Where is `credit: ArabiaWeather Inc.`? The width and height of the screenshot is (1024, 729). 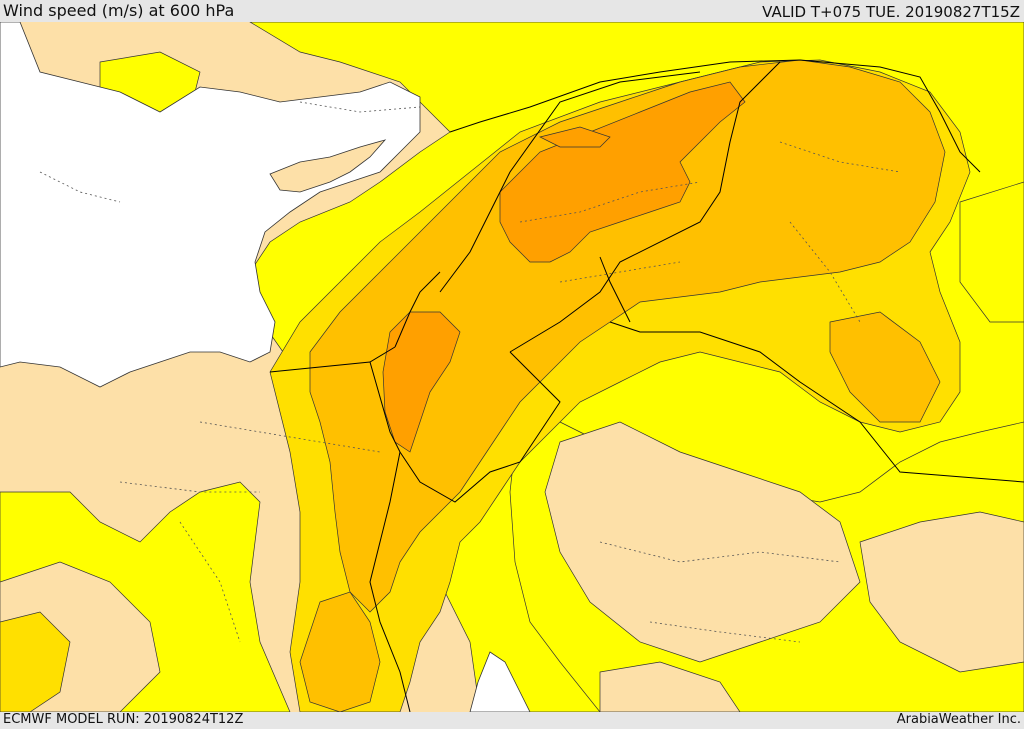
credit: ArabiaWeather Inc. is located at coordinates (958, 719).